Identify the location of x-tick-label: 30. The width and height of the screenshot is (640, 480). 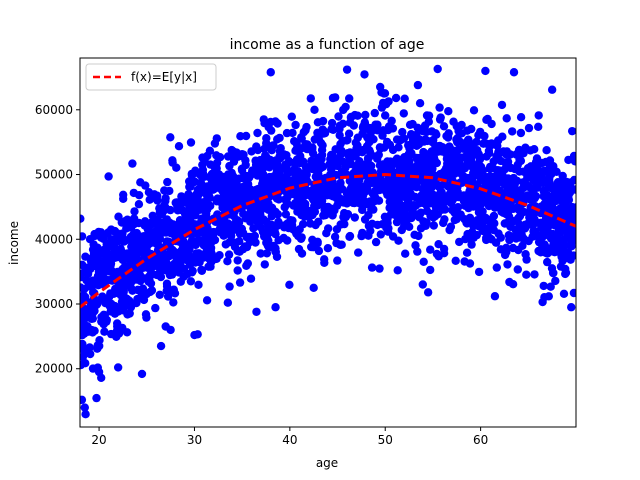
(194, 440).